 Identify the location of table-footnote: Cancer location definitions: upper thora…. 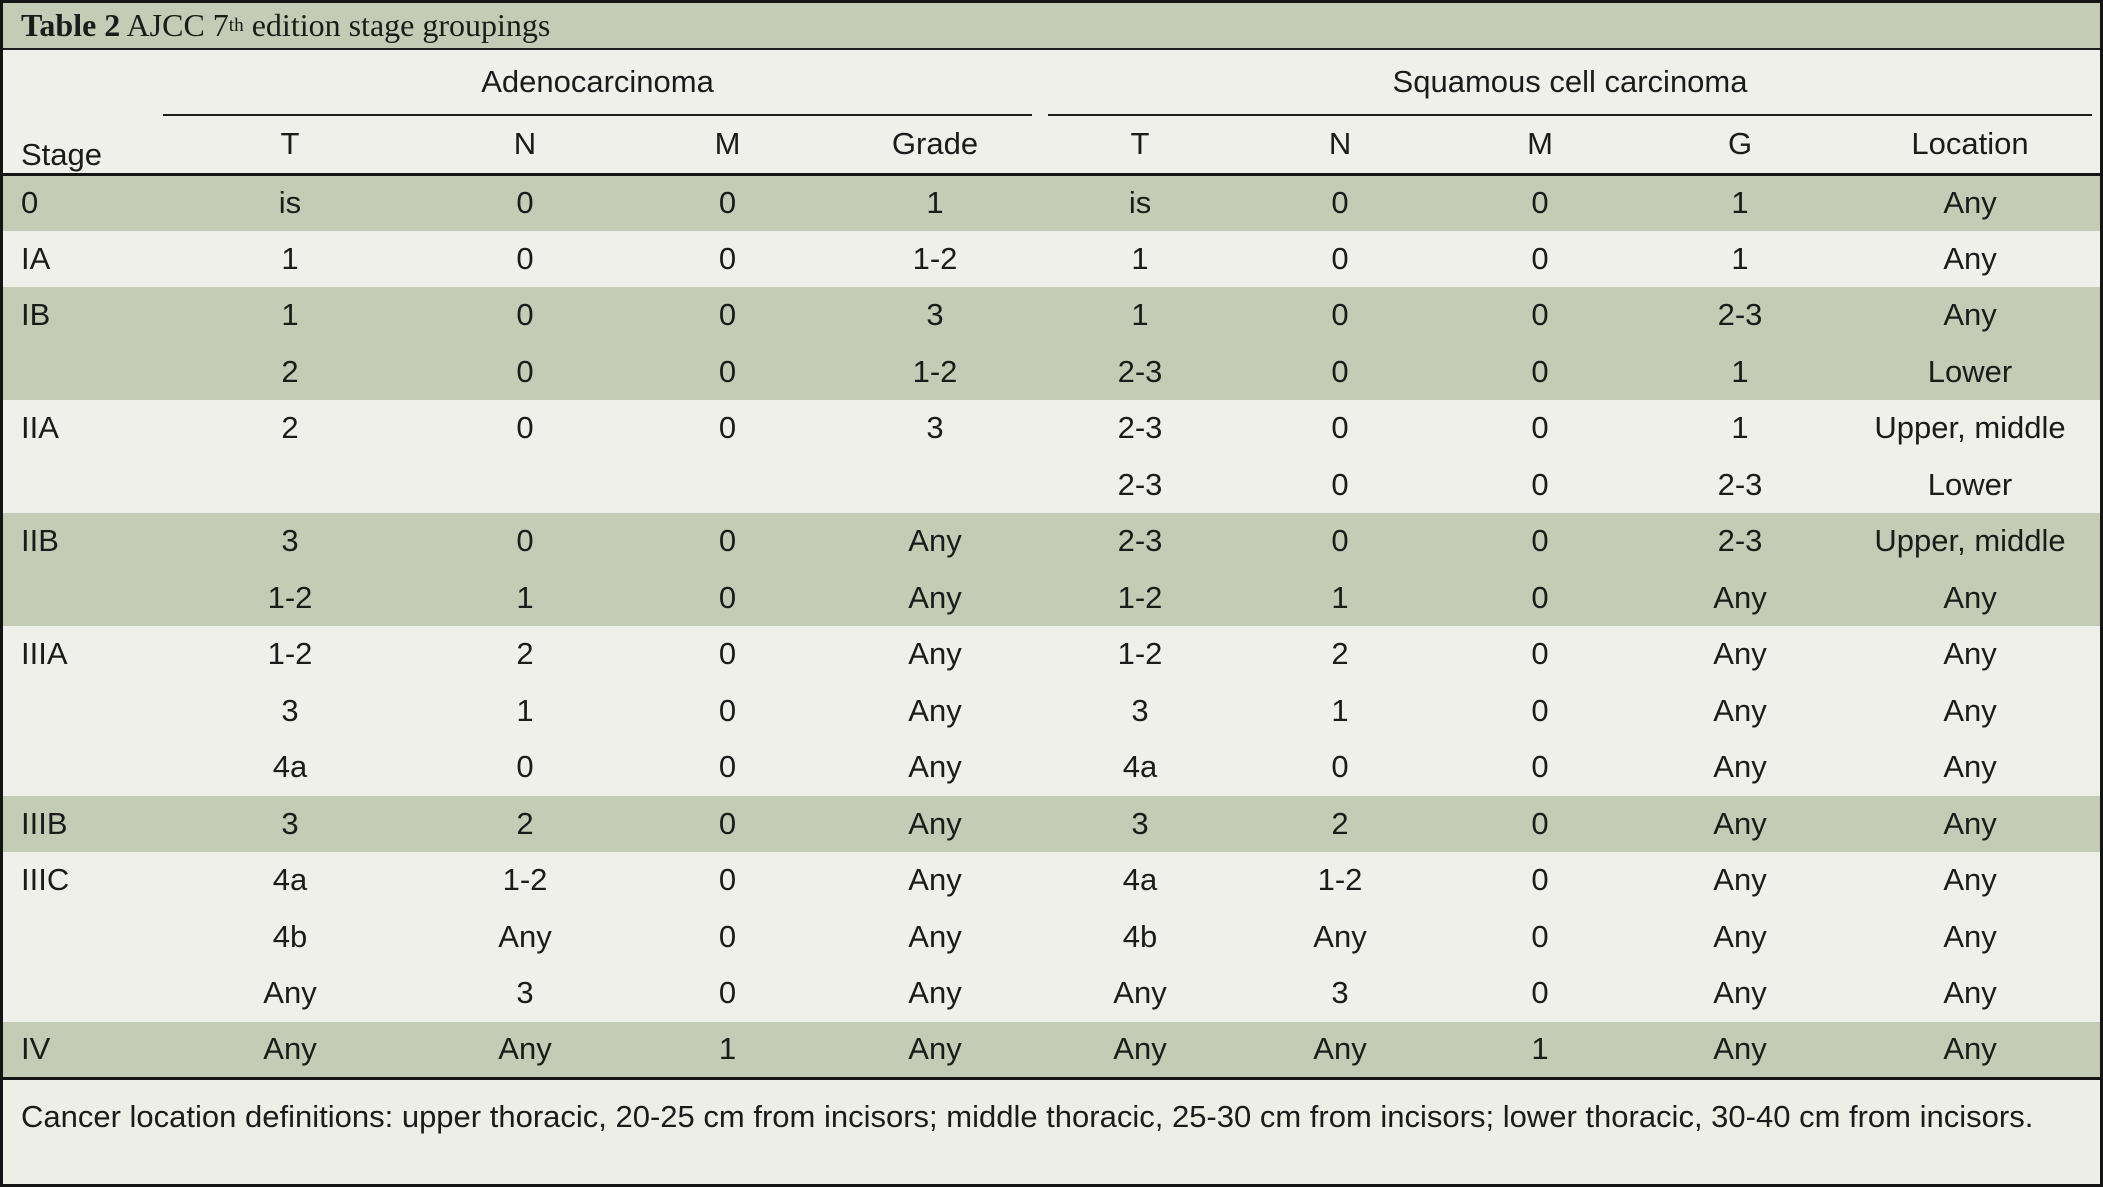
(1051, 1131).